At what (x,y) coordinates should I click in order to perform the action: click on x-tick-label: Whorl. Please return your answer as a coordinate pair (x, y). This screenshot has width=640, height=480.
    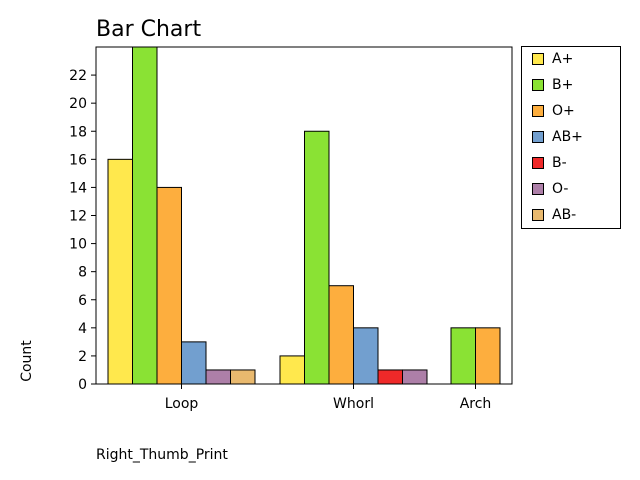
    Looking at the image, I should click on (353, 404).